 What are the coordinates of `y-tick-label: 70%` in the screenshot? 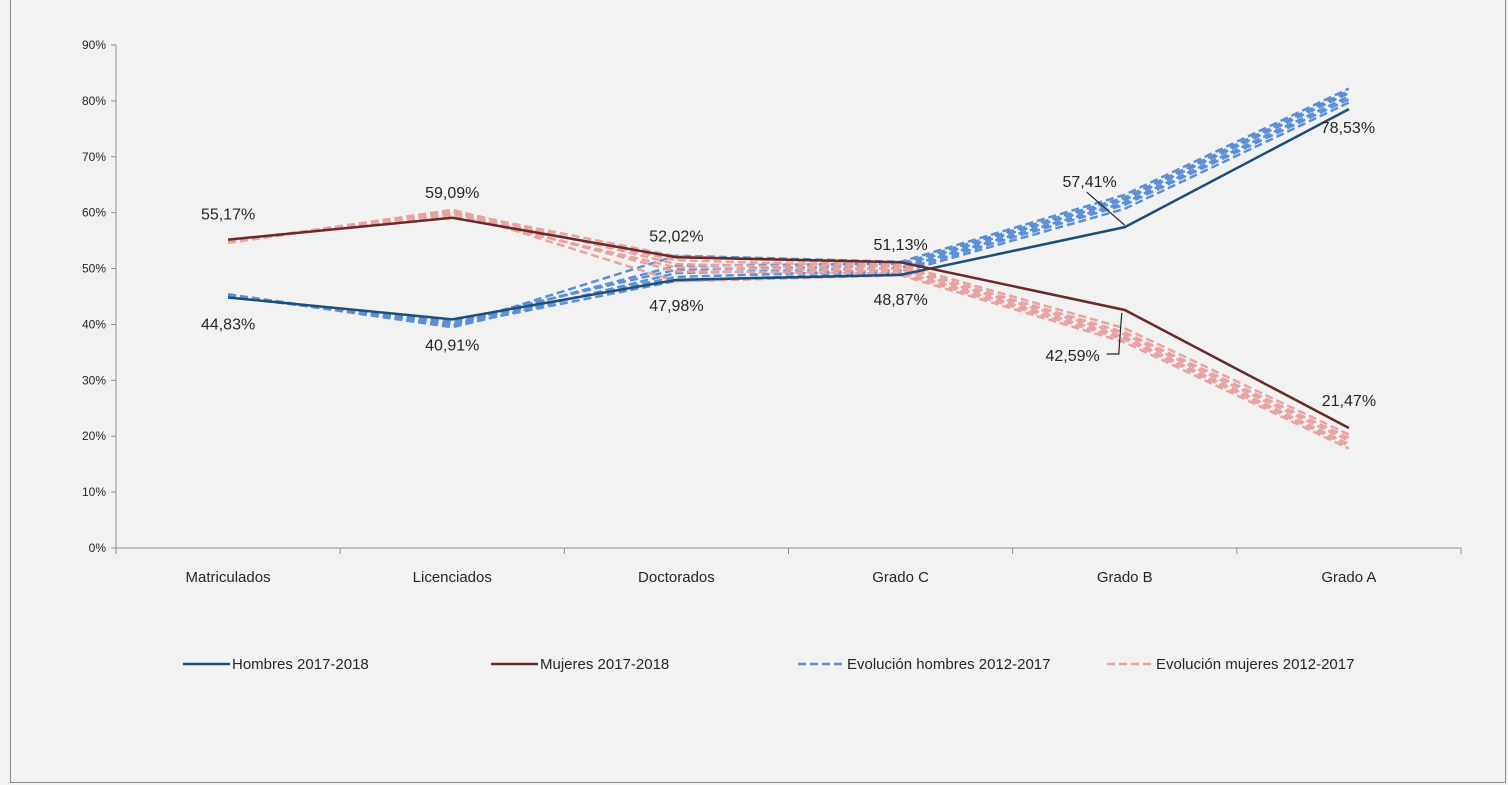 It's located at (94, 157).